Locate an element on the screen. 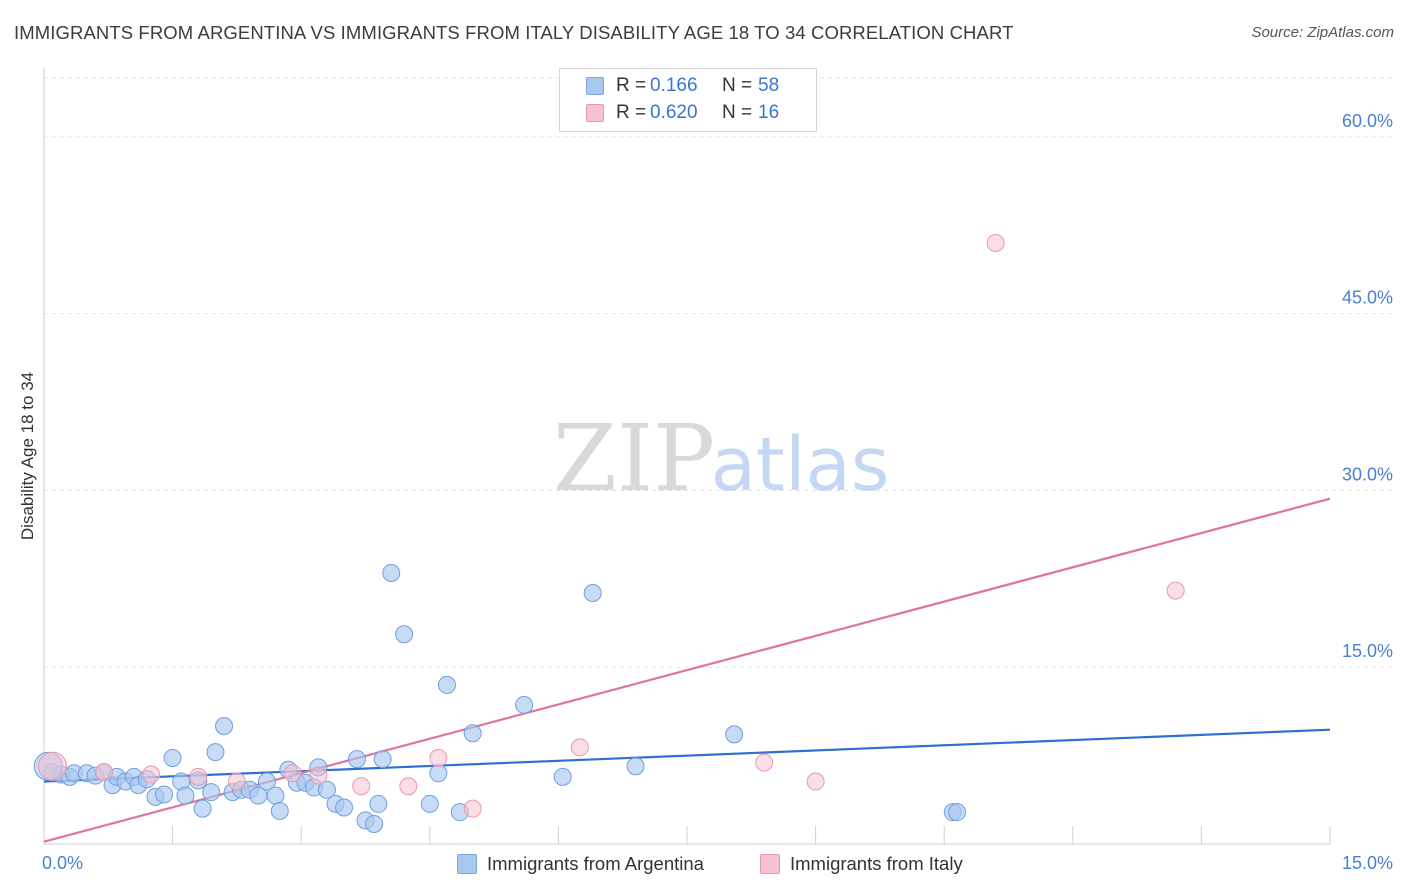  x-tick-labels: 0.0% 15.0% is located at coordinates (717, 863).